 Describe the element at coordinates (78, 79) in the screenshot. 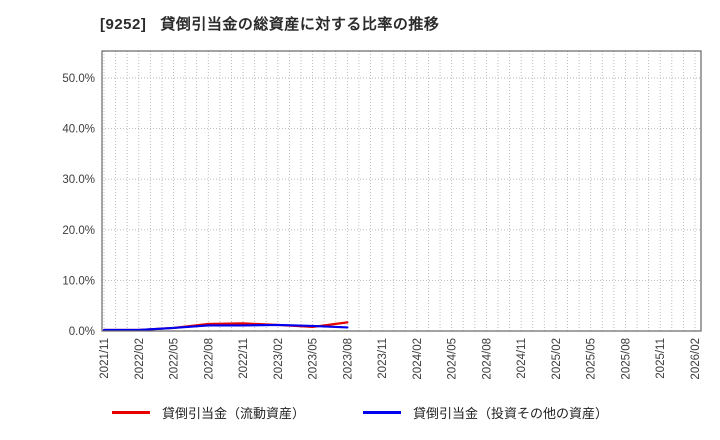

I see `y-tick-label: 50.0%` at that location.